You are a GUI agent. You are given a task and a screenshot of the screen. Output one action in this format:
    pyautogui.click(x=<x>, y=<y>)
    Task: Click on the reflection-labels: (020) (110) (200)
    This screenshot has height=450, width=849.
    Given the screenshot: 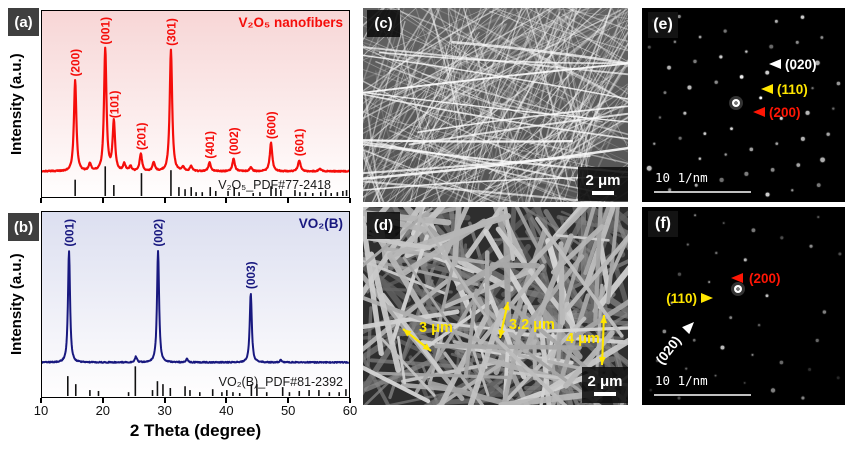 What is the action you would take?
    pyautogui.click(x=785, y=88)
    